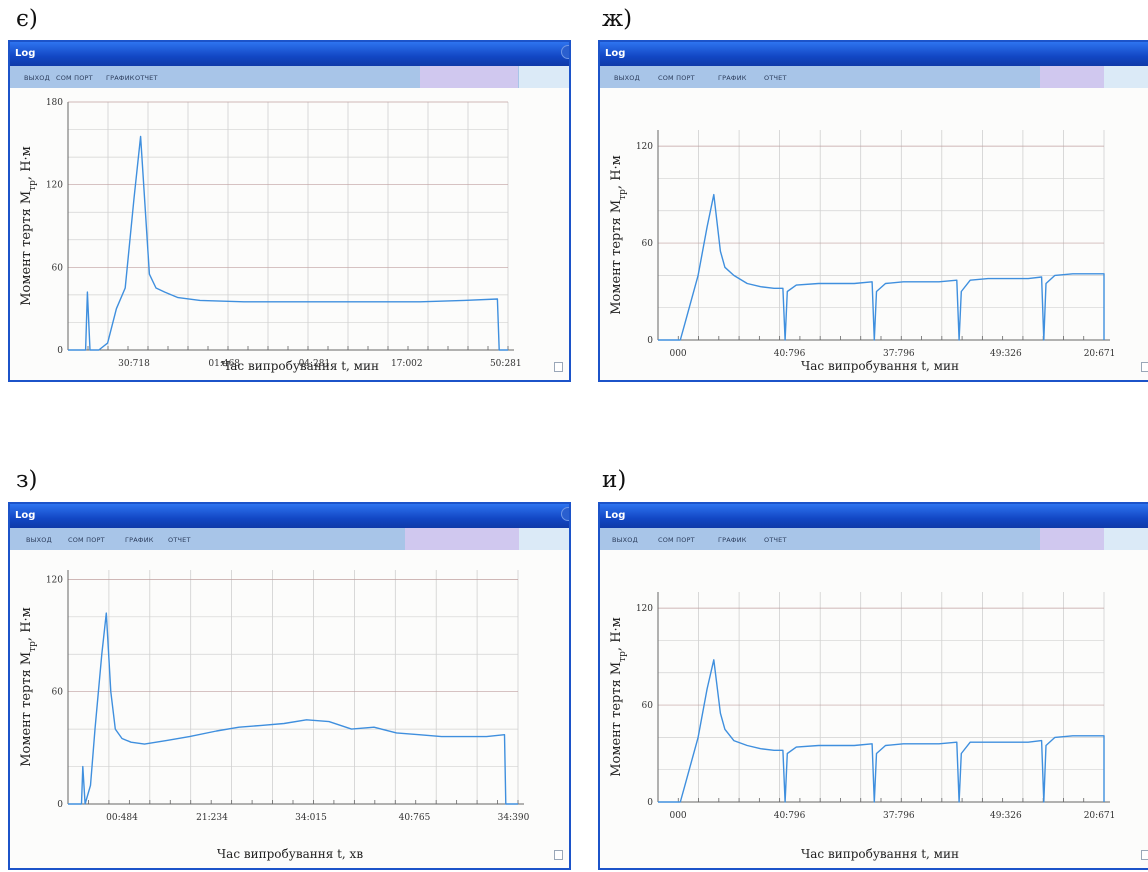 This screenshot has width=1148, height=872. Describe the element at coordinates (212, 818) in the screenshot. I see `x-tick-label: 21:234` at that location.